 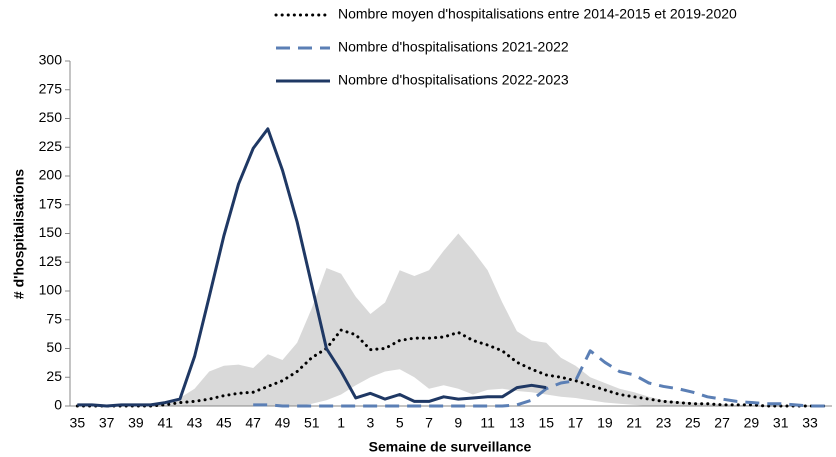 I want to click on y-axis-label: # d'hospitalisations, so click(x=19, y=234).